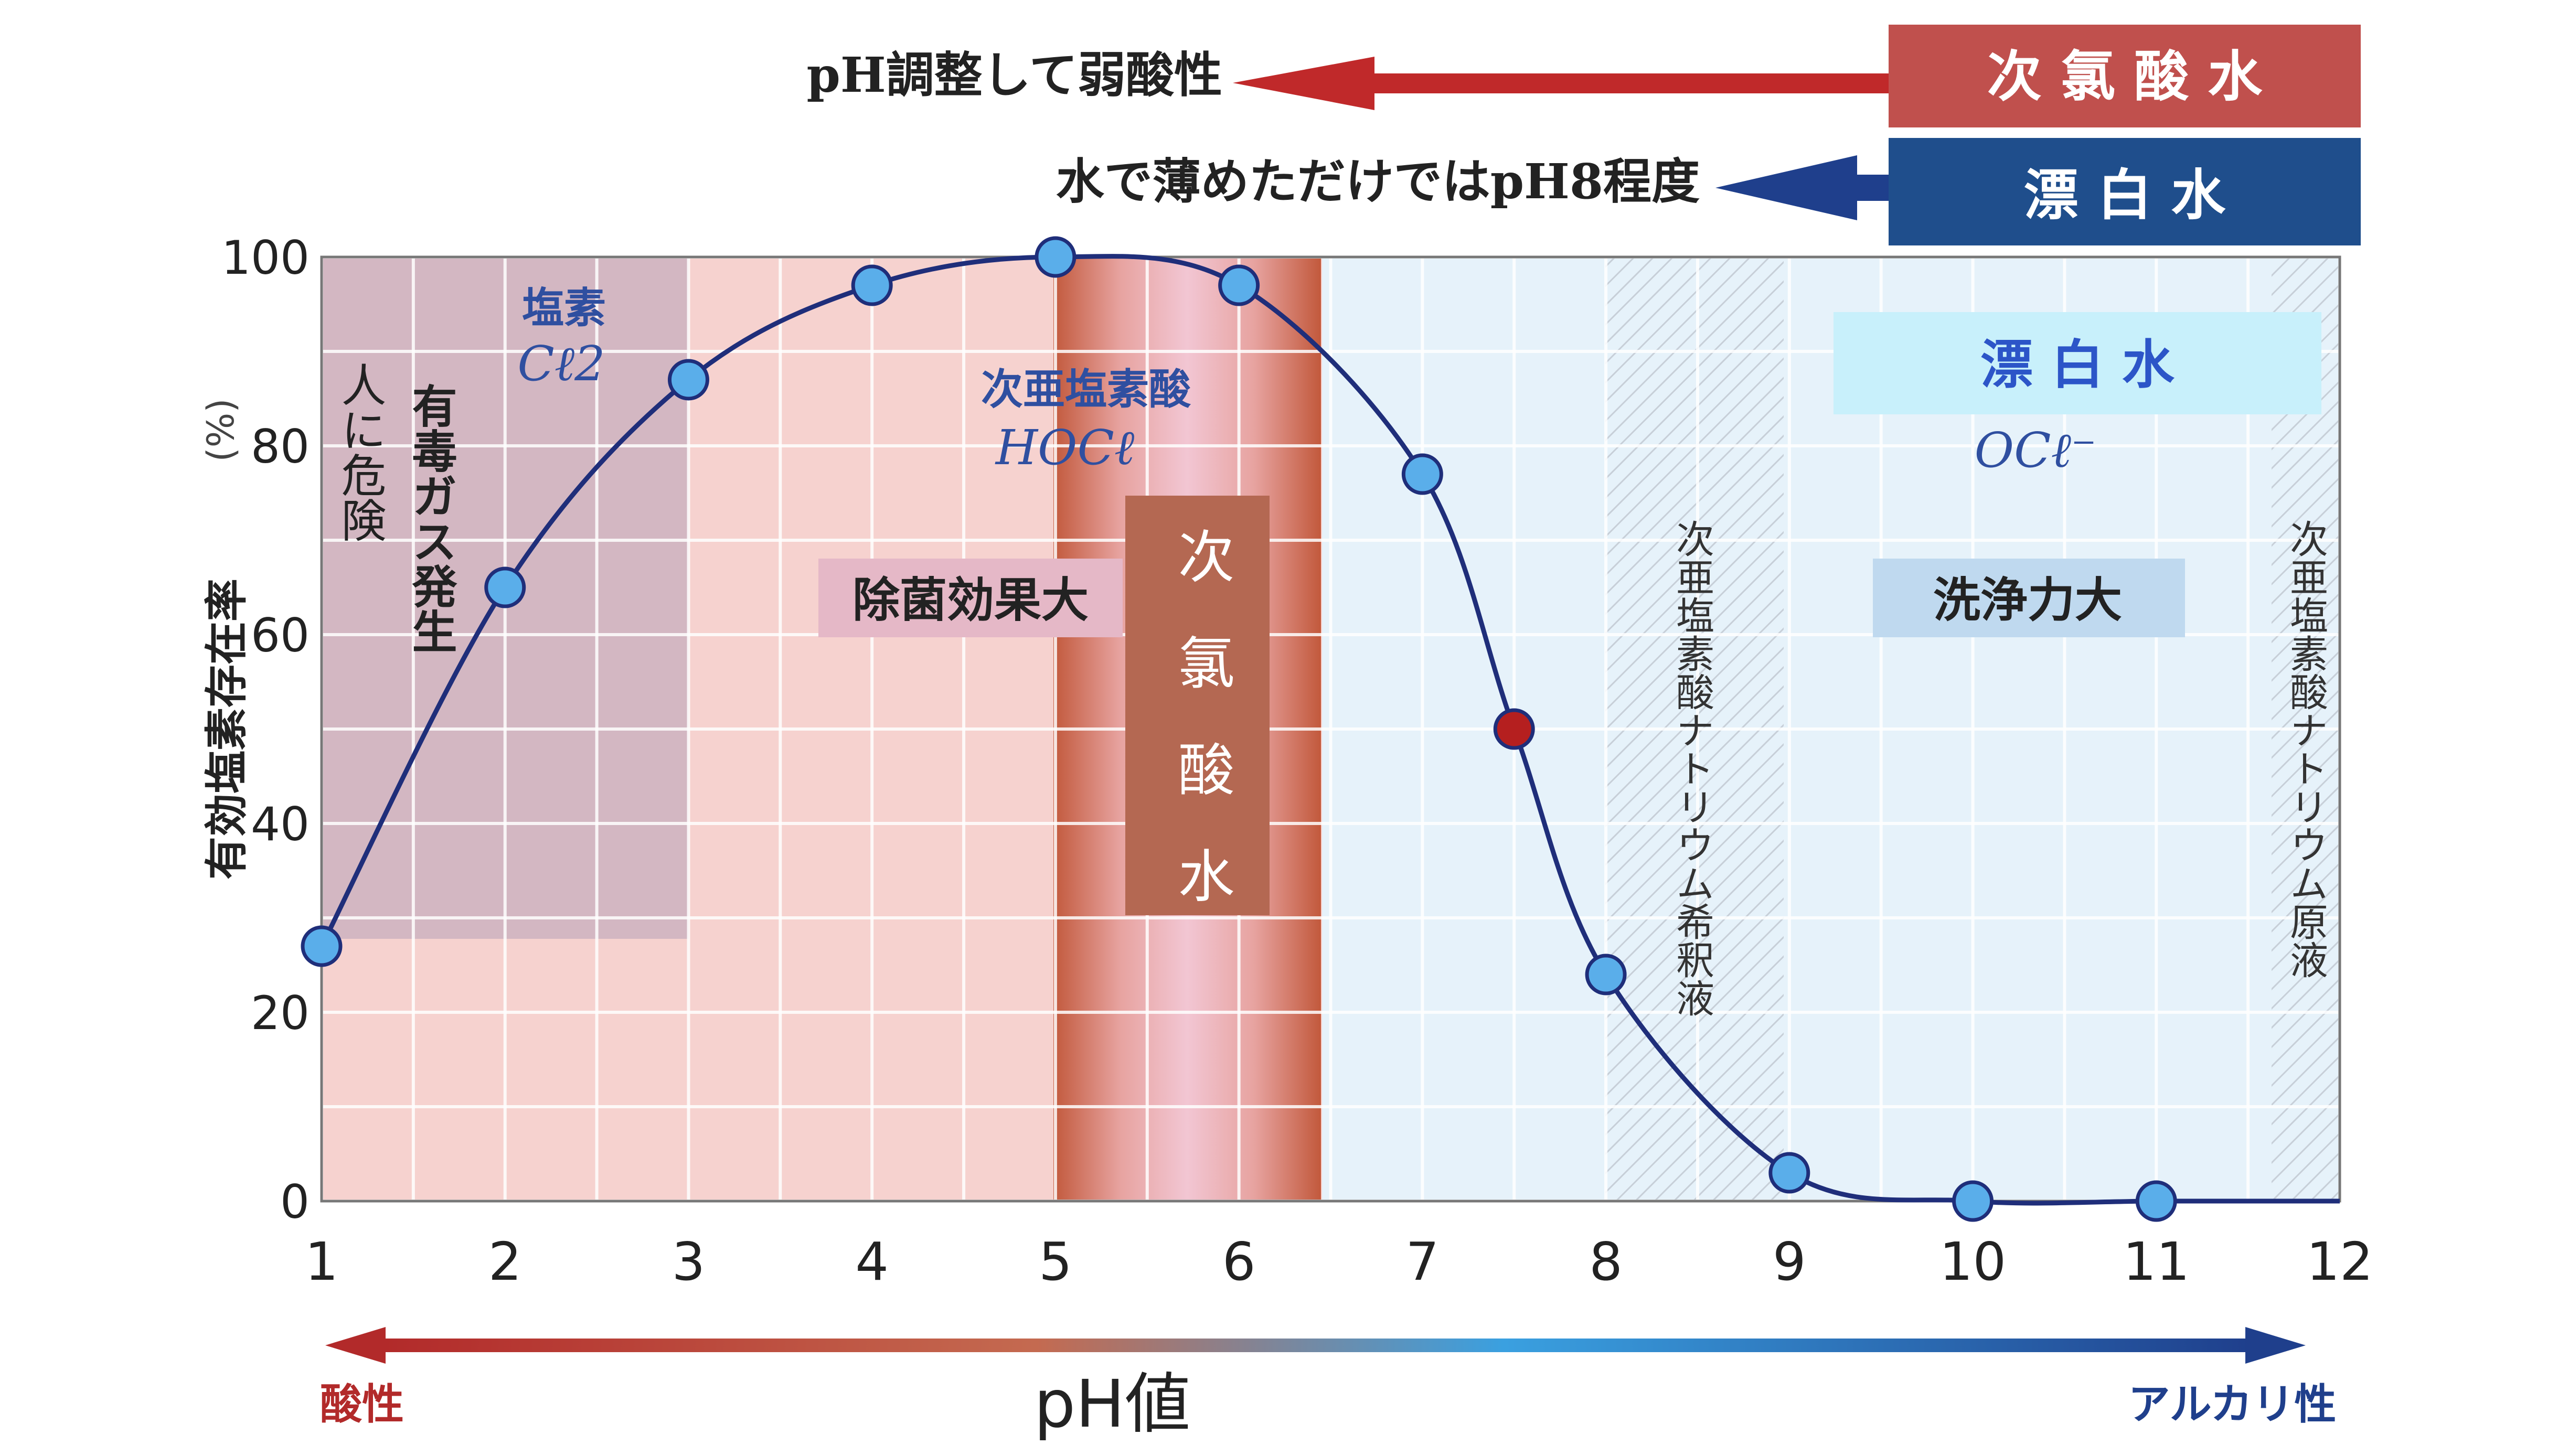  Describe the element at coordinates (265, 258) in the screenshot. I see `y-tick-label: 100` at that location.